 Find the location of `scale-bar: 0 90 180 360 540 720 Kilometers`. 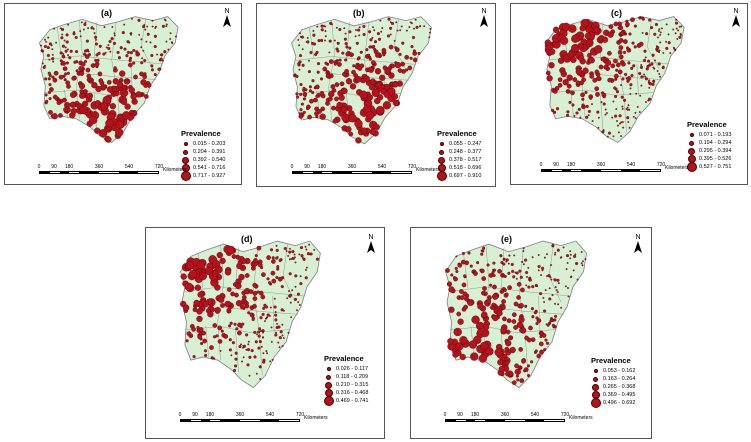

scale-bar: 0 90 180 360 540 720 Kilometers is located at coordinates (518, 417).